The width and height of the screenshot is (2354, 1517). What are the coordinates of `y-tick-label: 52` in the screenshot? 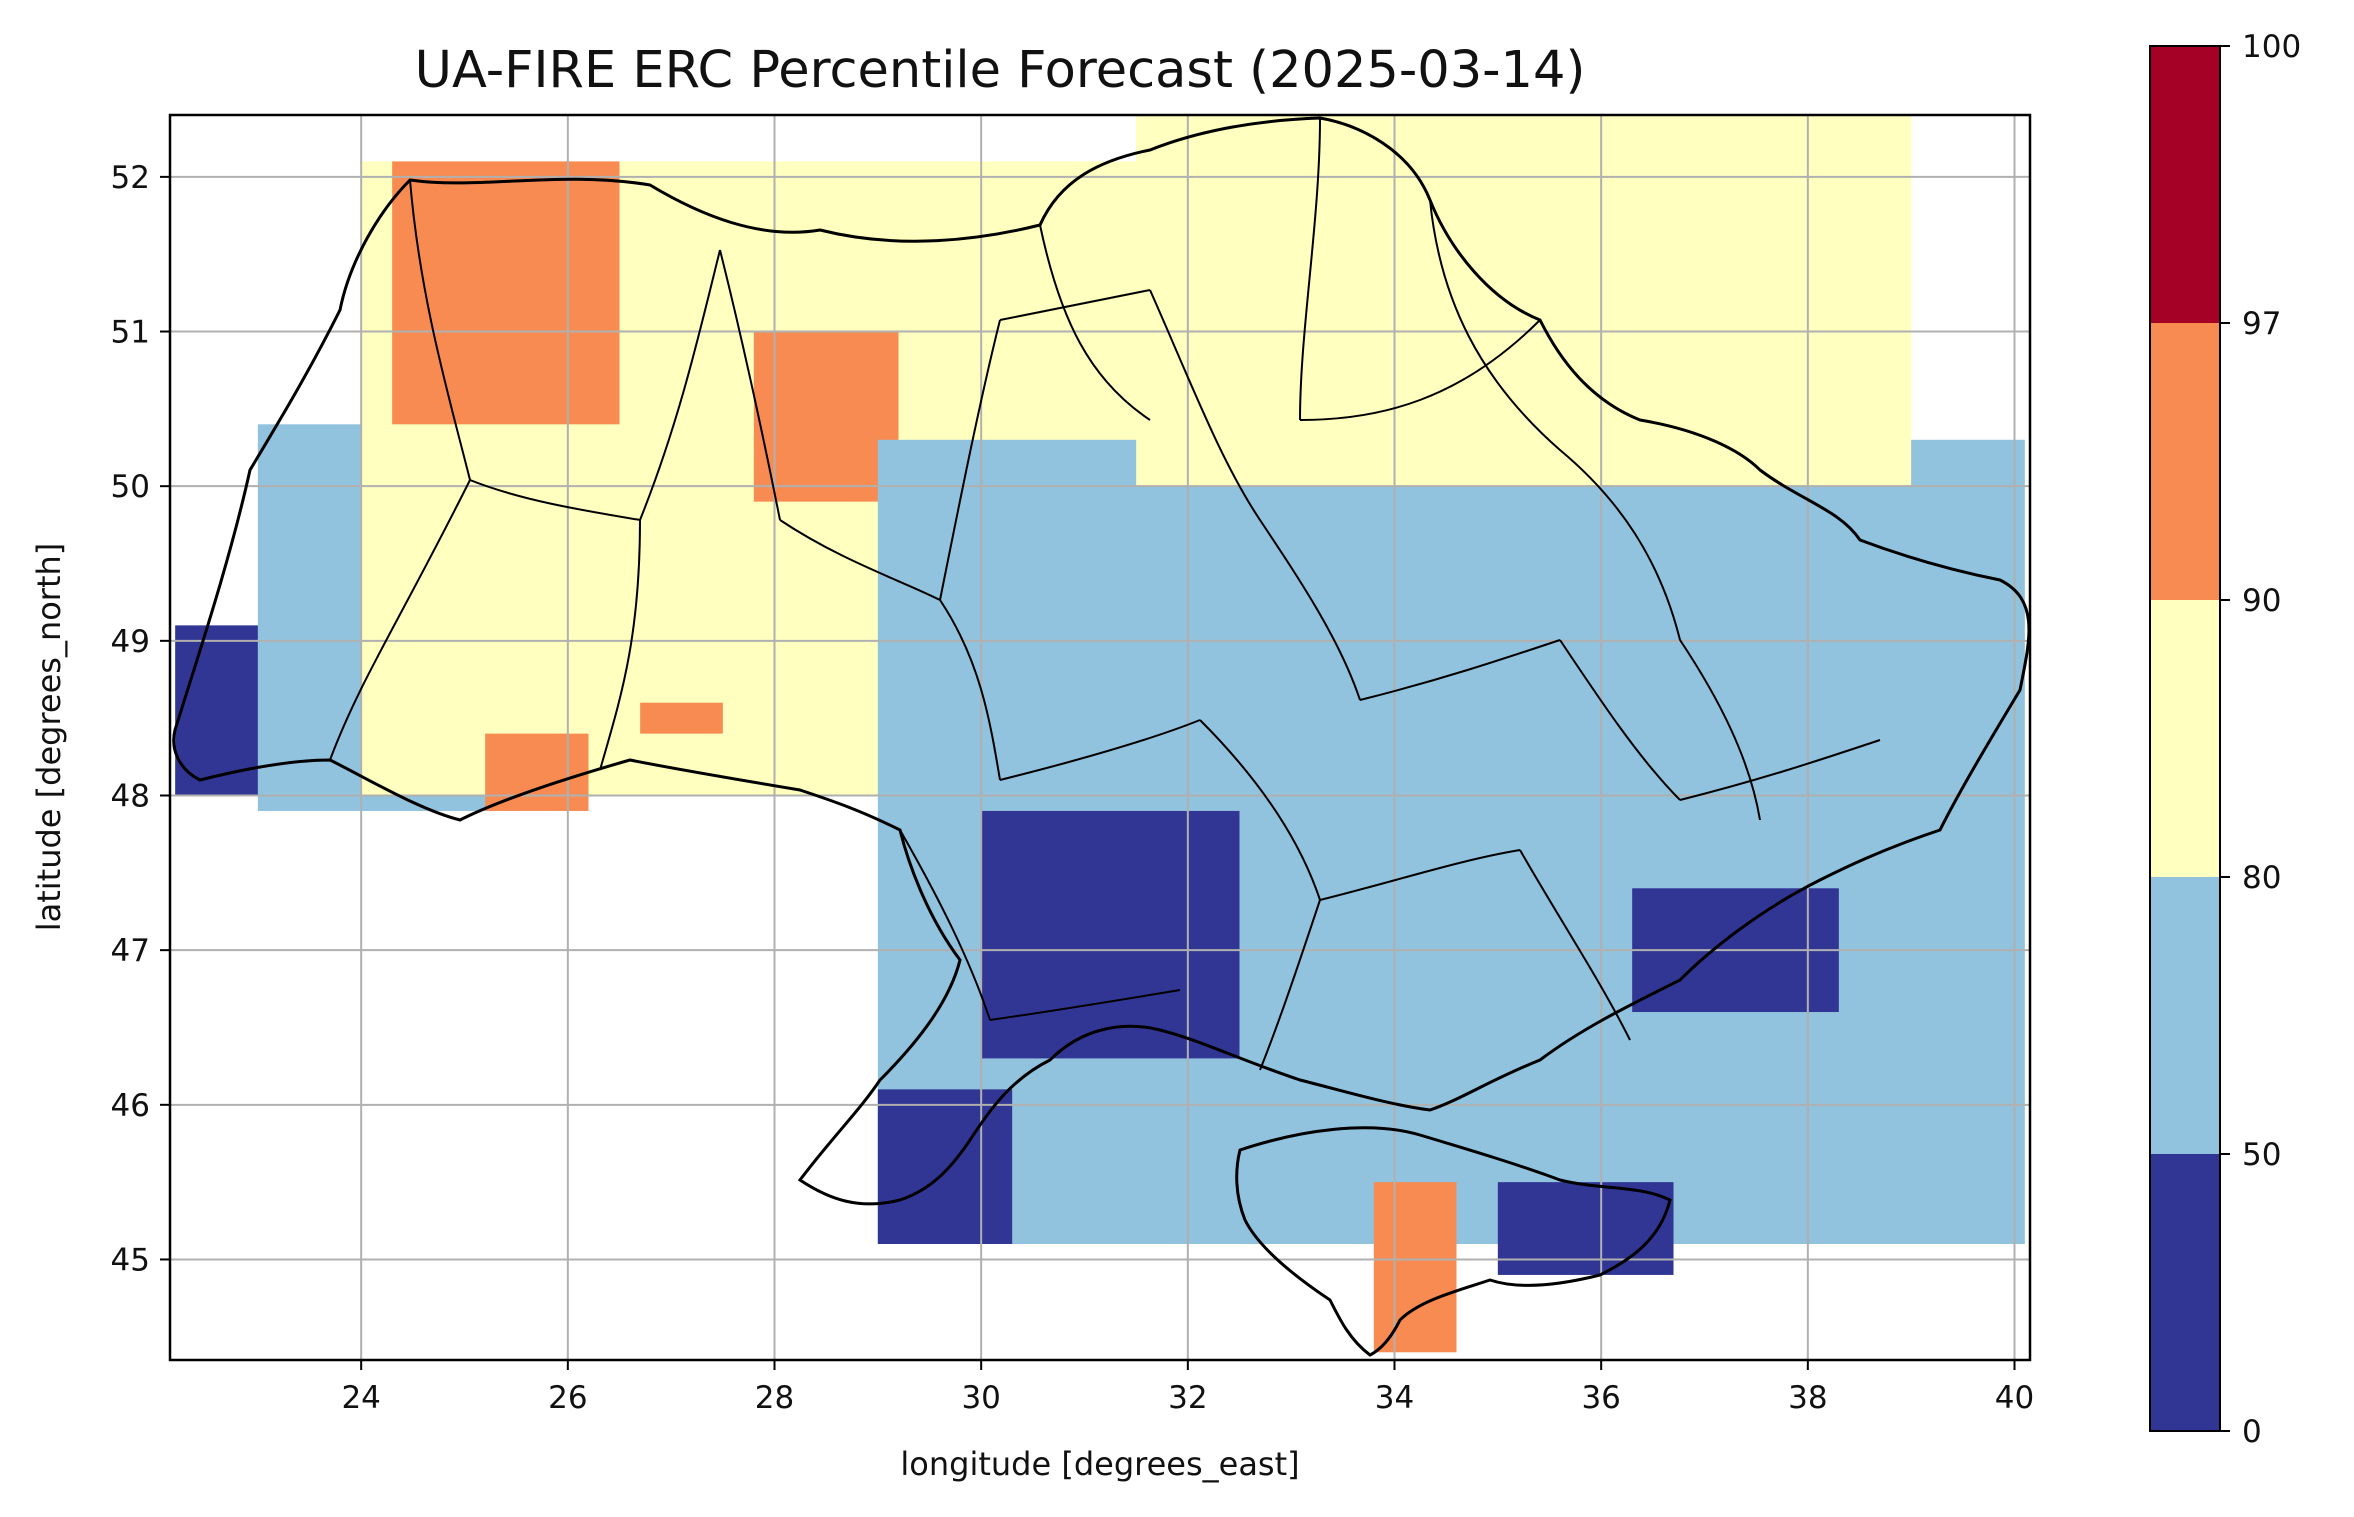 It's located at (130, 178).